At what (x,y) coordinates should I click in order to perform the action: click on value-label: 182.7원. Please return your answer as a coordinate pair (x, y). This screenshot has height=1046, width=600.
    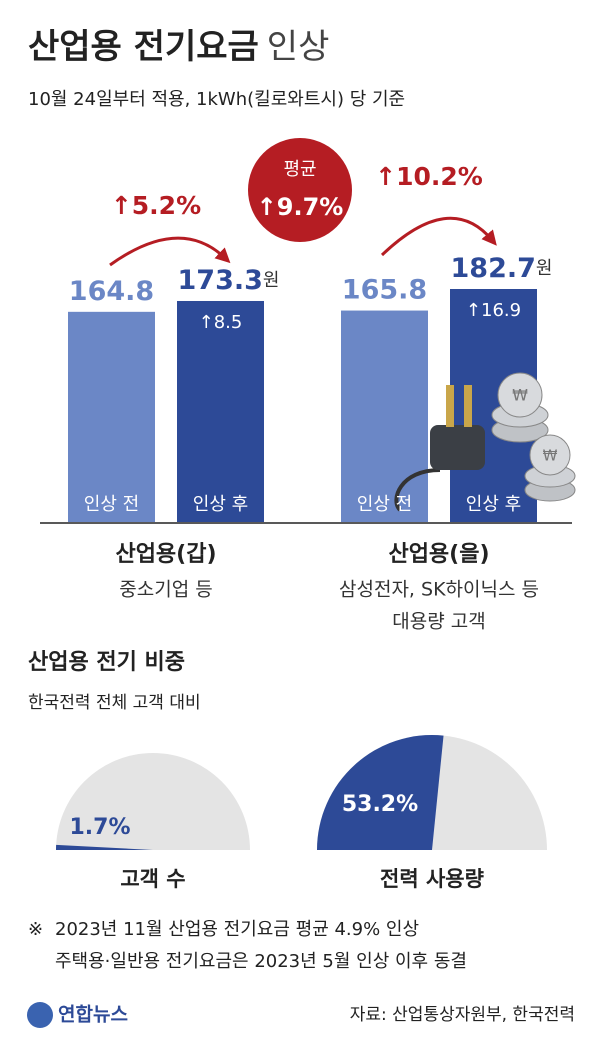
    Looking at the image, I should click on (502, 268).